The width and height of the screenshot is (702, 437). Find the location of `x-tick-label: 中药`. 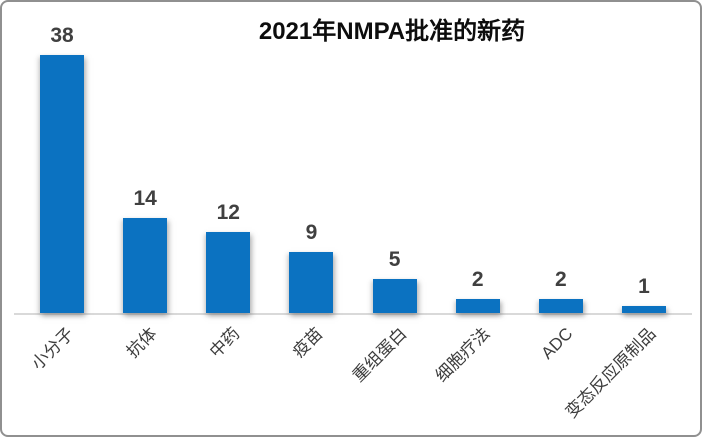

x-tick-label: 中药 is located at coordinates (225, 343).